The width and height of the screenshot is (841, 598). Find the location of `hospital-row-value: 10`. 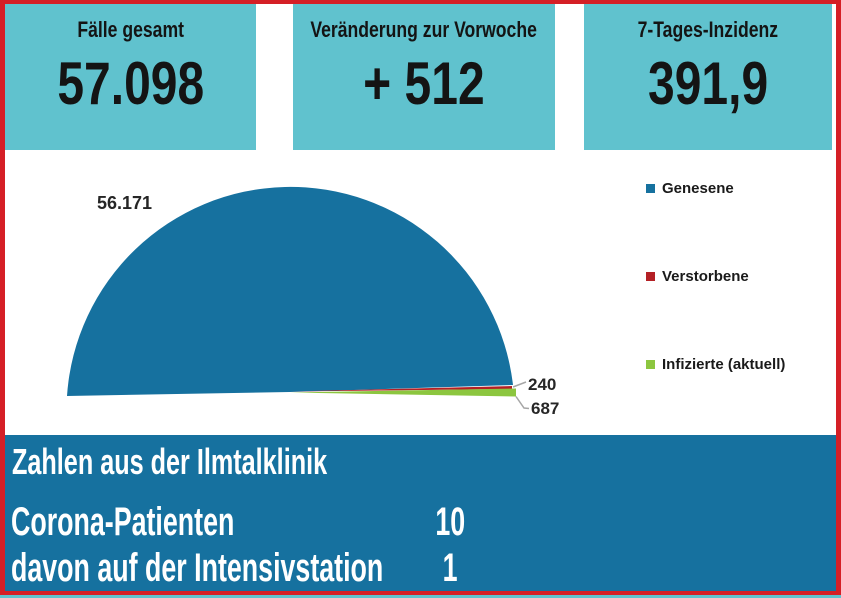

hospital-row-value: 10 is located at coordinates (450, 522).